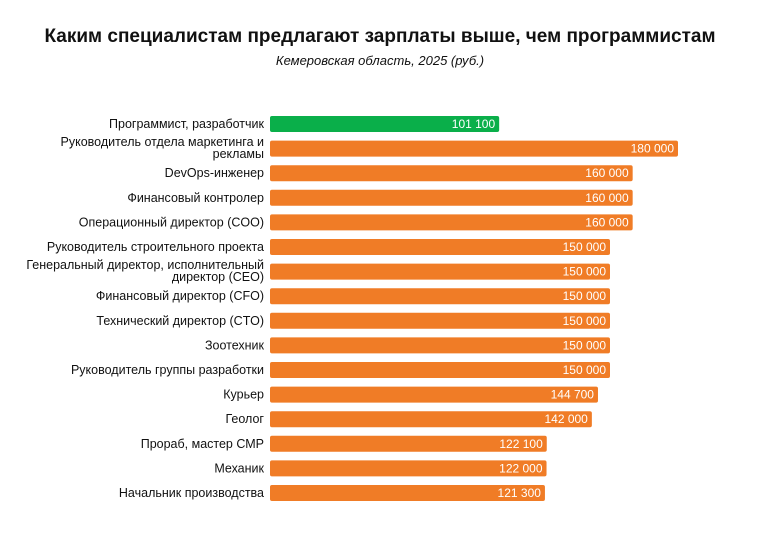  What do you see at coordinates (521, 468) in the screenshot?
I see `bar-value-label: 122 000` at bounding box center [521, 468].